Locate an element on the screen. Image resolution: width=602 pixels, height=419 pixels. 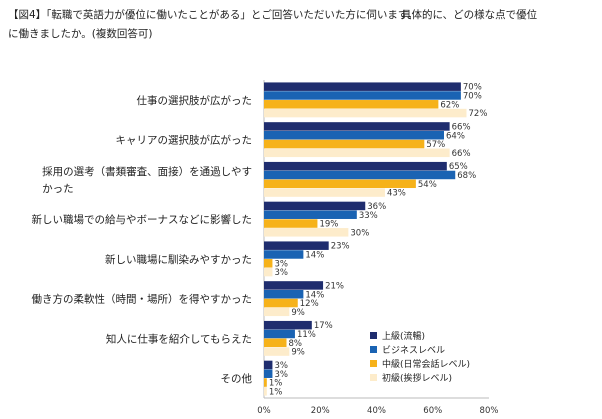
x-tick-label: 40% is located at coordinates (376, 411).